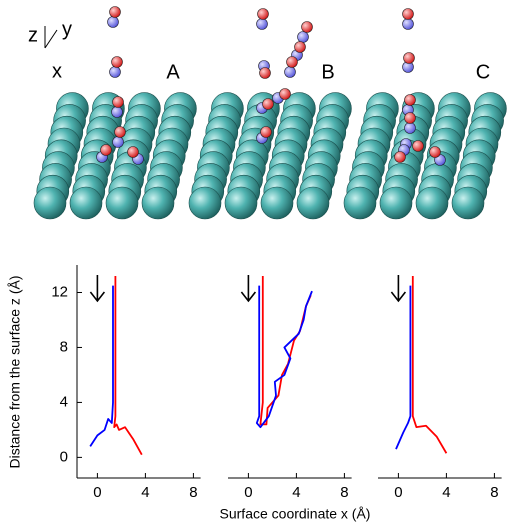 The image size is (507, 525). I want to click on panel-label: C, so click(483, 72).